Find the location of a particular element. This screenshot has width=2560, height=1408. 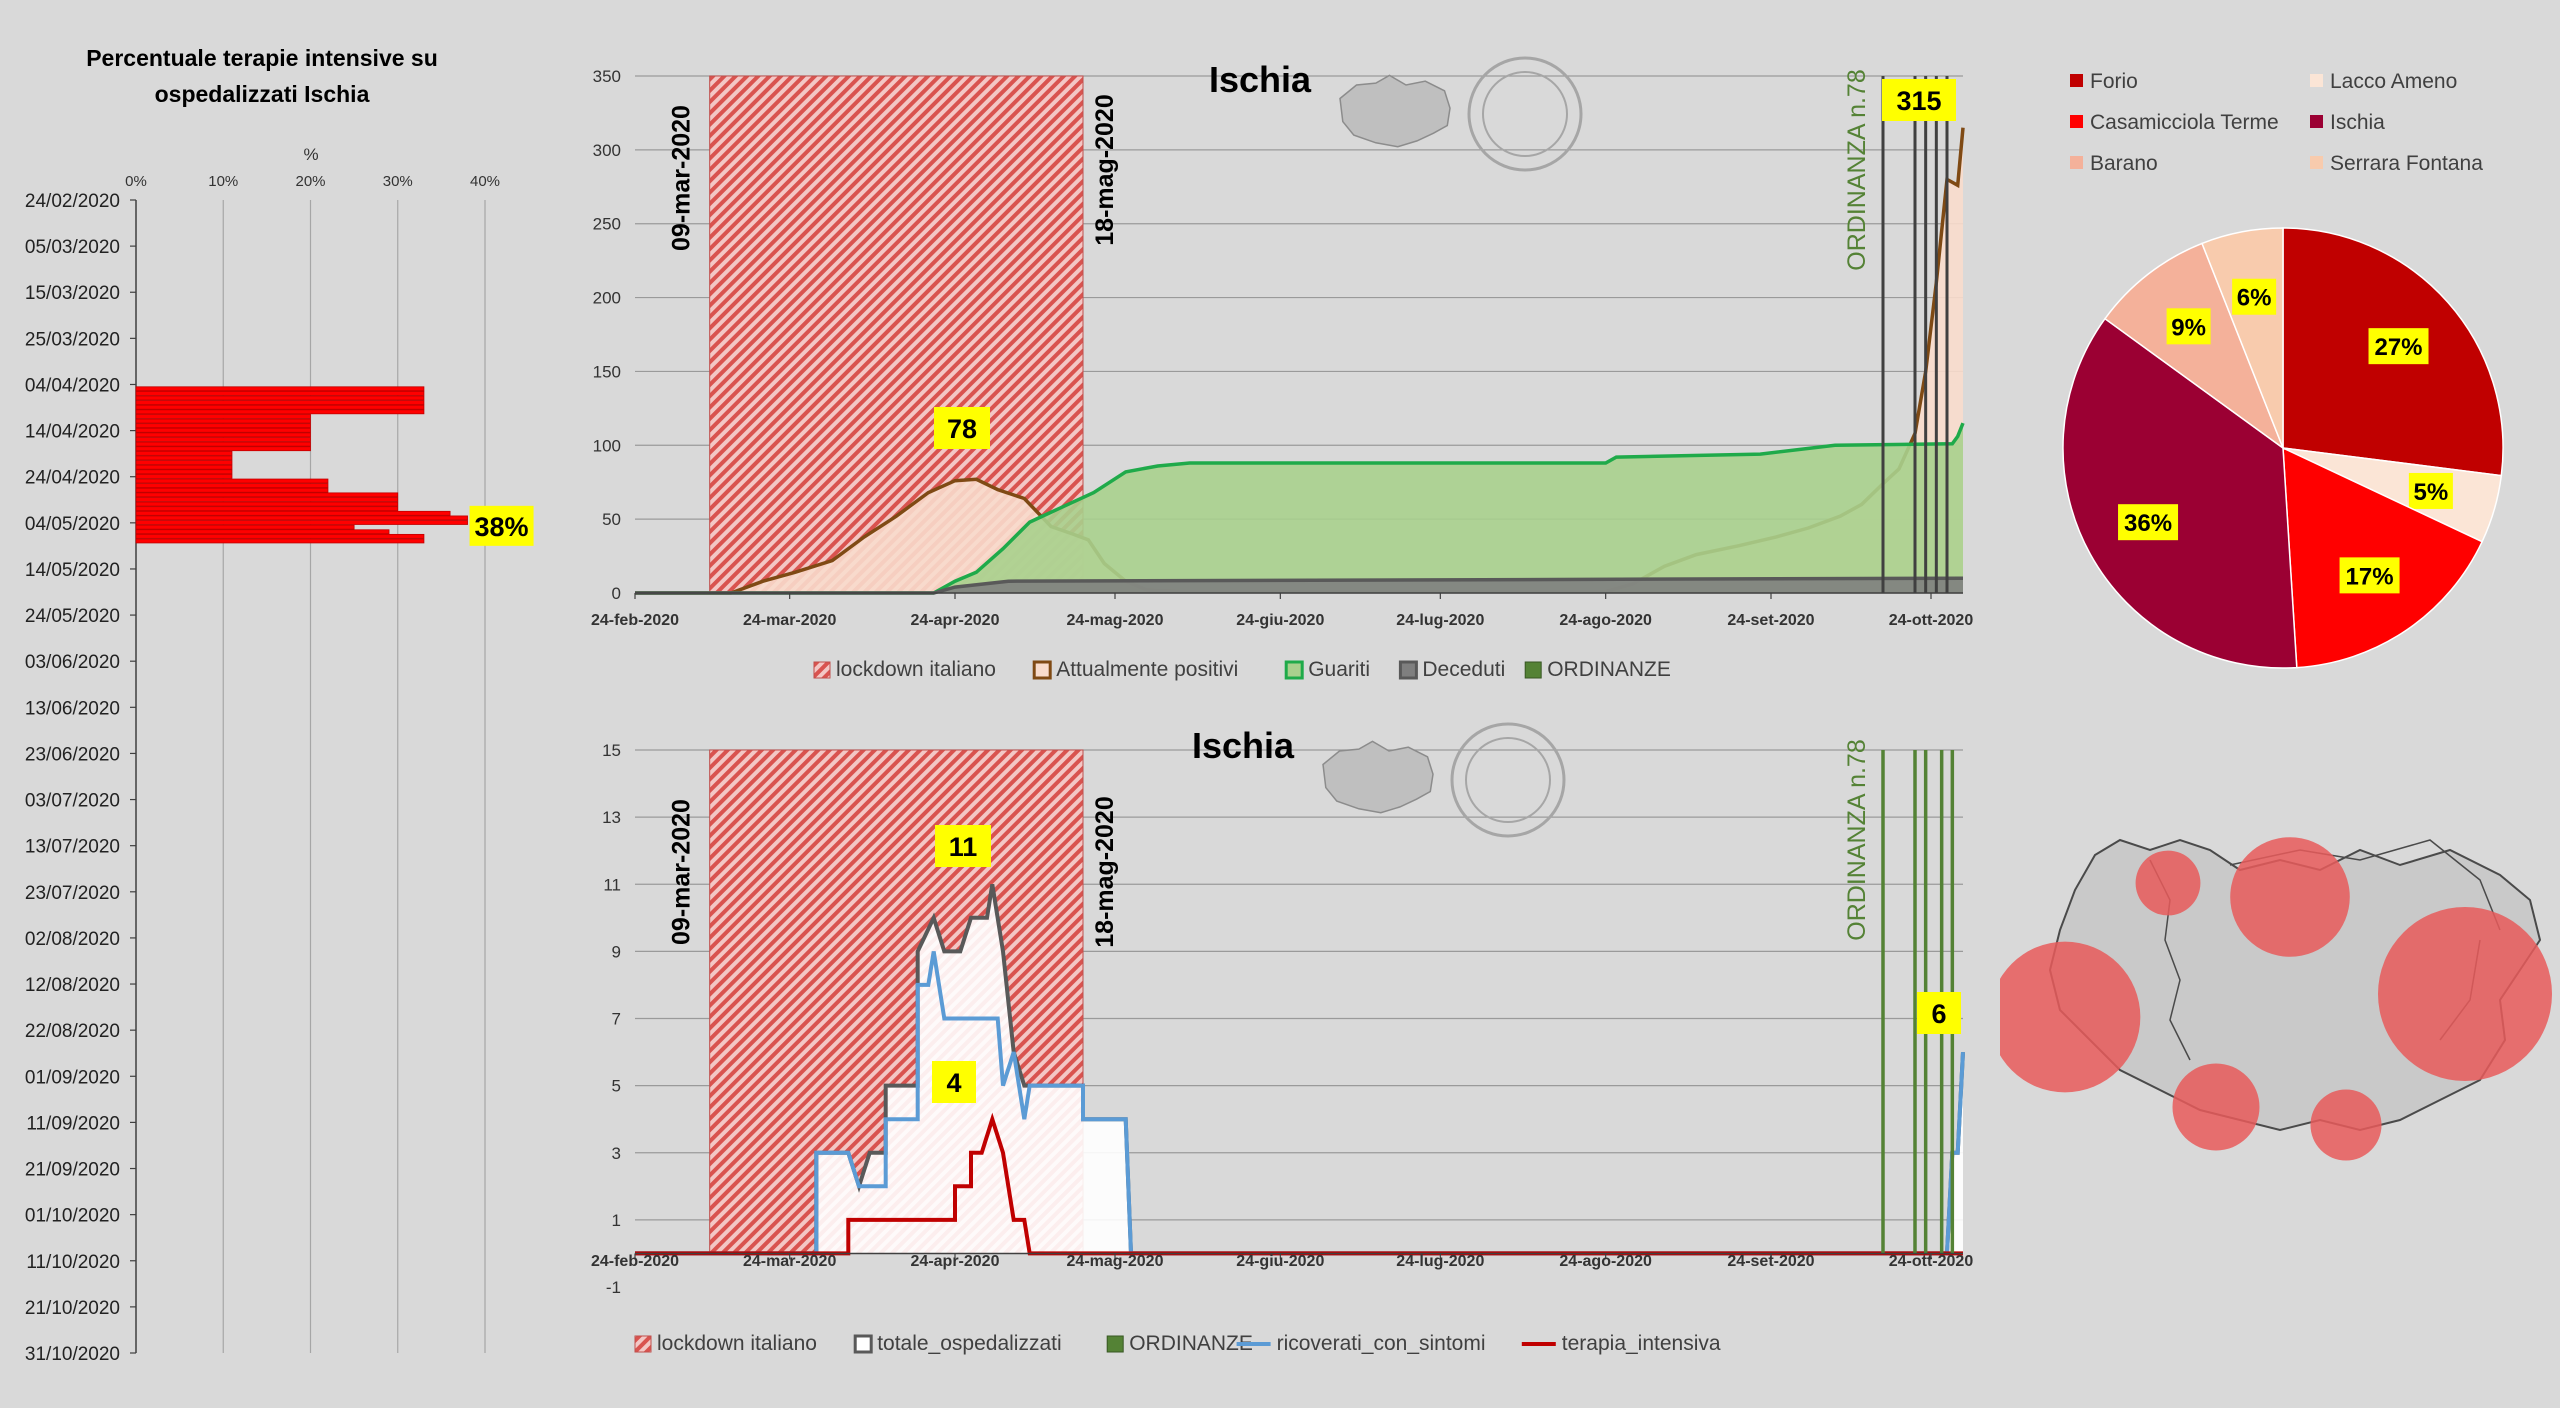

y-tick-label: 04/05/2020 is located at coordinates (72, 524).